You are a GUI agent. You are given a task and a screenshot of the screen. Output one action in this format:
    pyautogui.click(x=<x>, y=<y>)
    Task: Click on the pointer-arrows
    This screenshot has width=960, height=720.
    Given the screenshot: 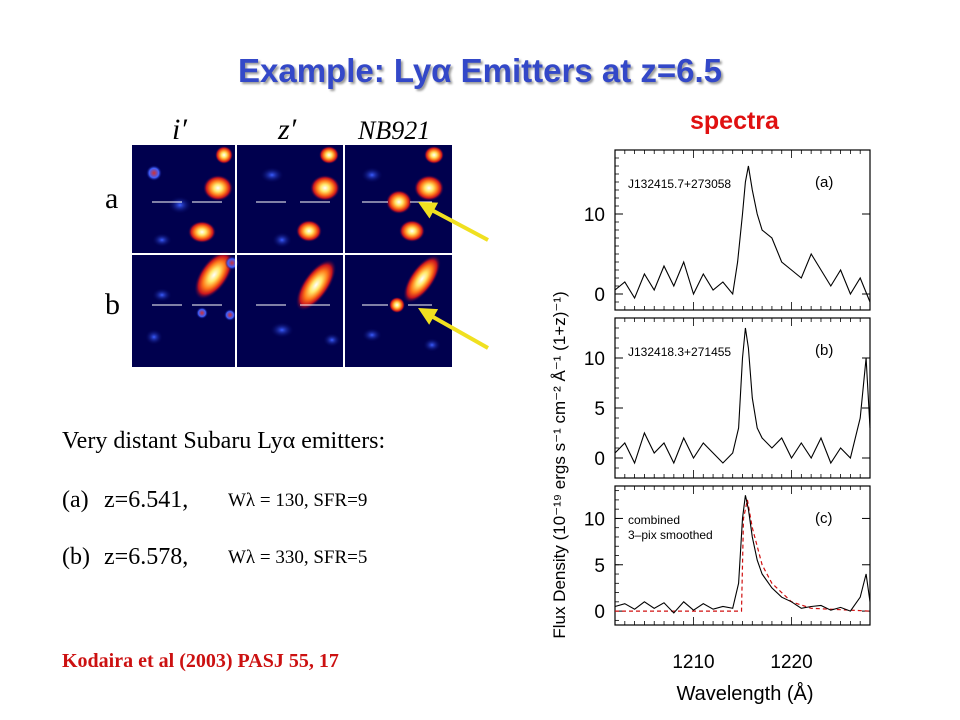 What is the action you would take?
    pyautogui.click(x=453, y=276)
    